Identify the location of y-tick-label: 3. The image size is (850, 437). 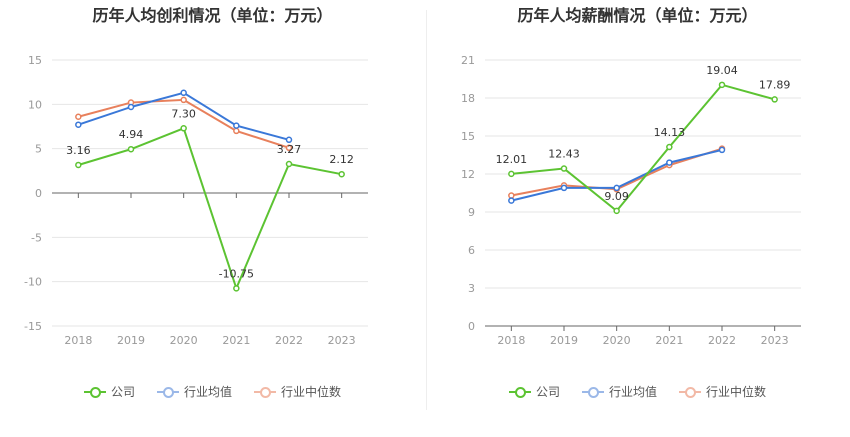
(471, 288).